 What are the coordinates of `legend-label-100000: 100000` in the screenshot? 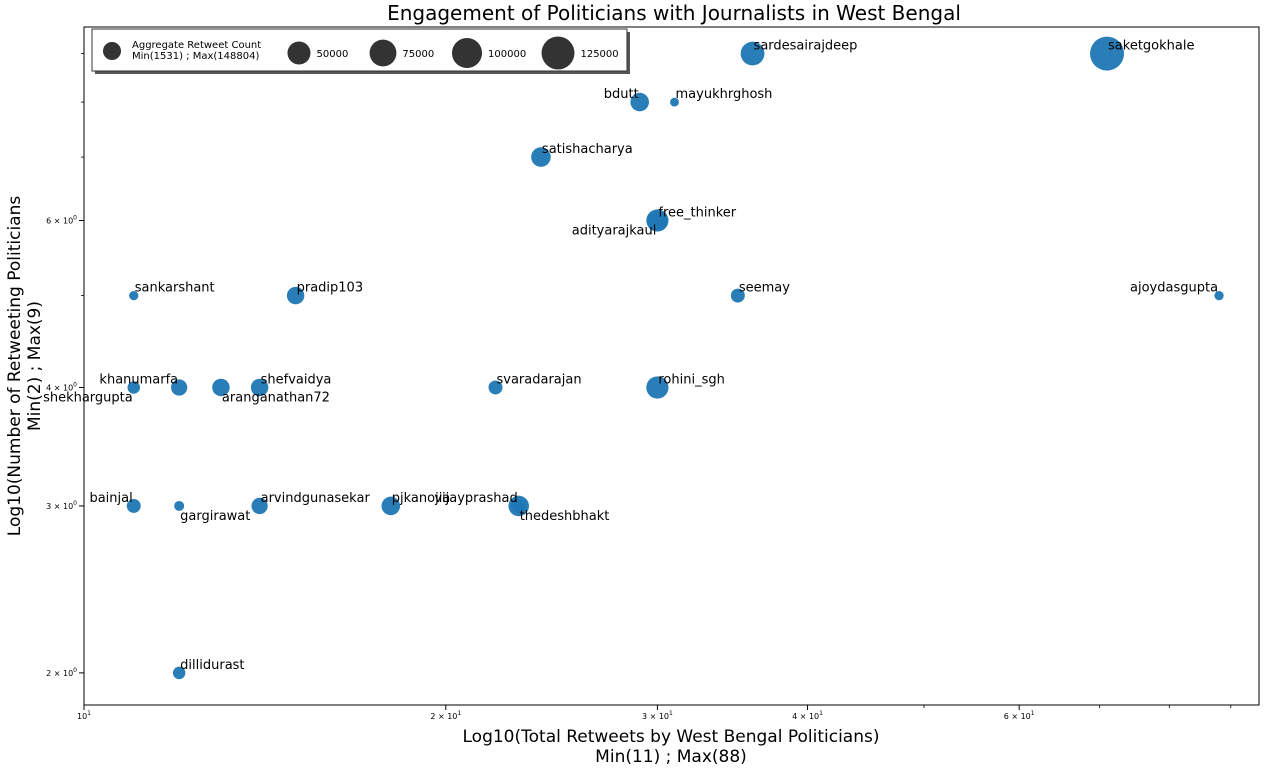 It's located at (507, 54).